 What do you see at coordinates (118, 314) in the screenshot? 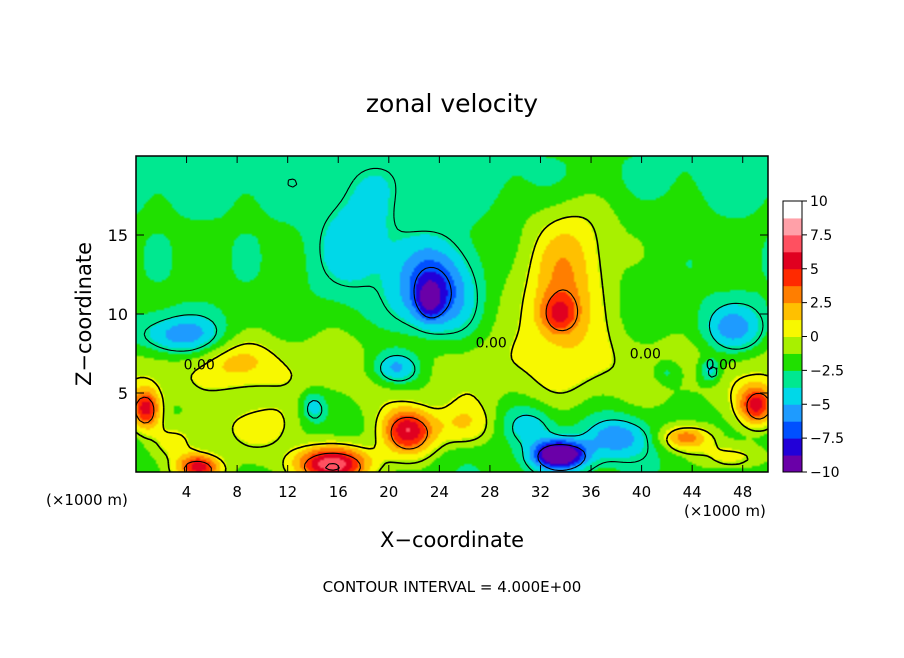
I see `y-tick-label: 10` at bounding box center [118, 314].